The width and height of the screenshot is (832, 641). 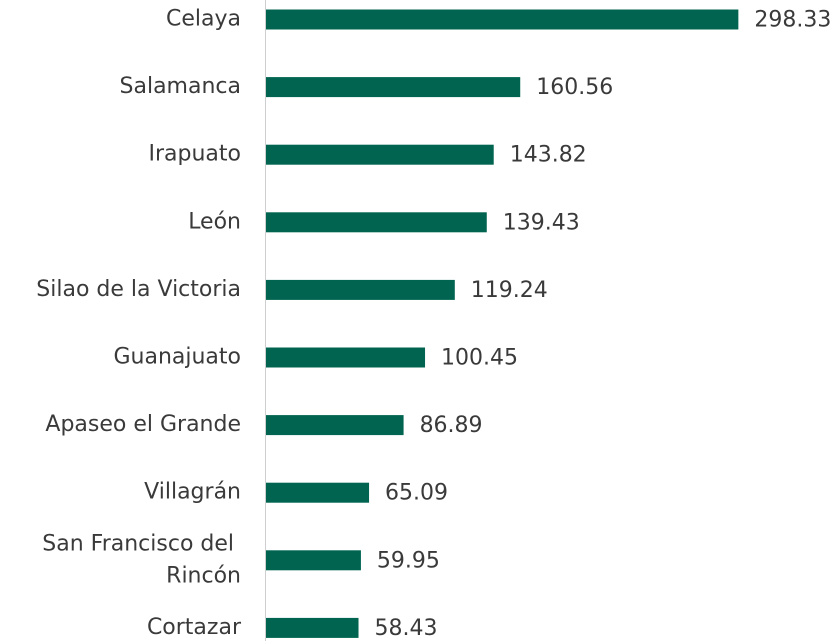 I want to click on category-label: Guanajuato, so click(x=177, y=357).